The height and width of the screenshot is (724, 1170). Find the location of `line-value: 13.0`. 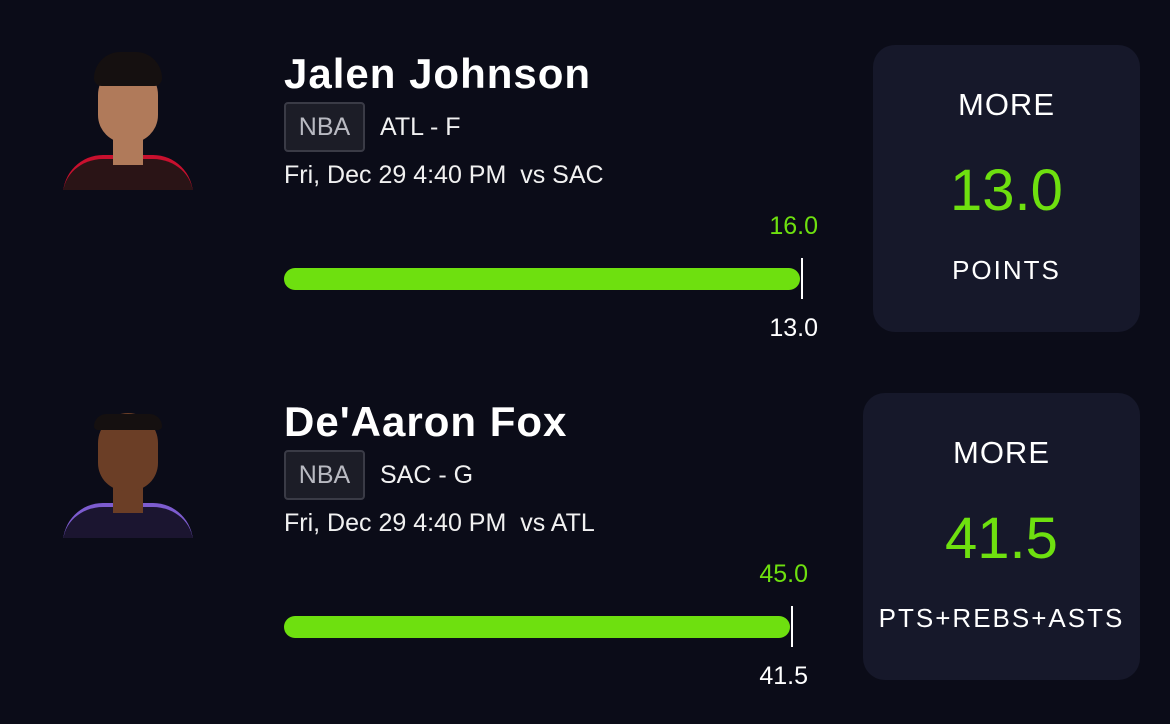

line-value: 13.0 is located at coordinates (793, 328).